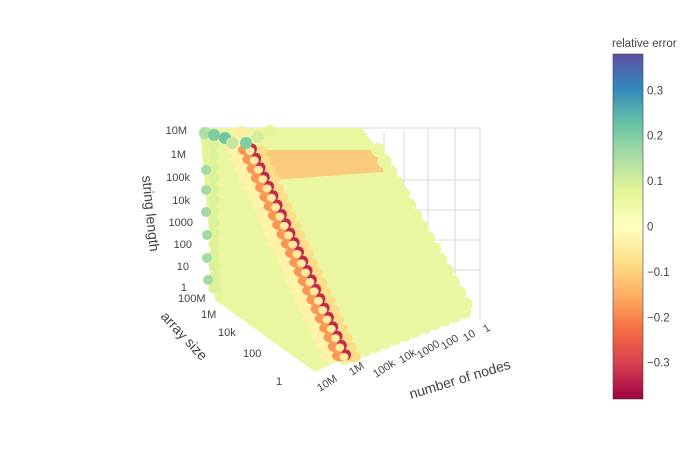  Describe the element at coordinates (658, 364) in the screenshot. I see `colorbar-tick: −0.3` at that location.